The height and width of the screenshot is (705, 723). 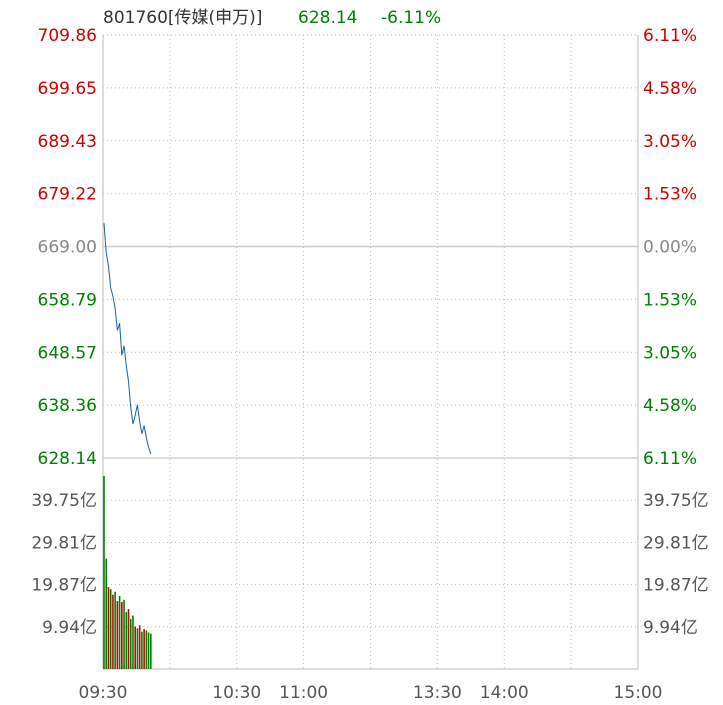 What do you see at coordinates (67, 142) in the screenshot?
I see `price-tick-label: 689.43` at bounding box center [67, 142].